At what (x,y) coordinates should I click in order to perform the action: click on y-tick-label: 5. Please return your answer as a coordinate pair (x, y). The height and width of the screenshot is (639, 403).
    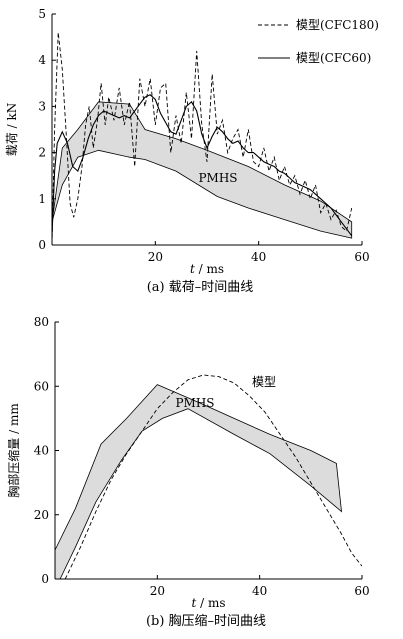
    Looking at the image, I should click on (42, 14).